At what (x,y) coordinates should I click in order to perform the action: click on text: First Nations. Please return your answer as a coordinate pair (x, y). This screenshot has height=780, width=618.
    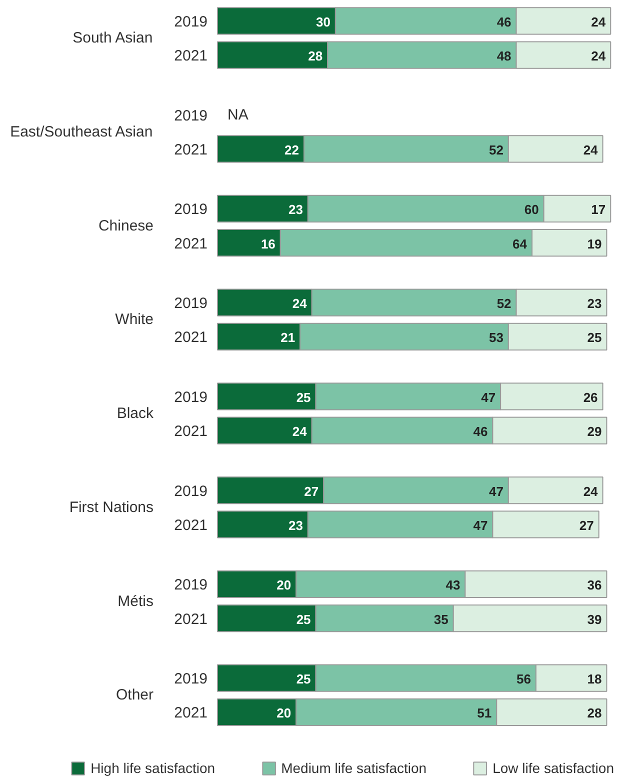
    Looking at the image, I should click on (111, 507).